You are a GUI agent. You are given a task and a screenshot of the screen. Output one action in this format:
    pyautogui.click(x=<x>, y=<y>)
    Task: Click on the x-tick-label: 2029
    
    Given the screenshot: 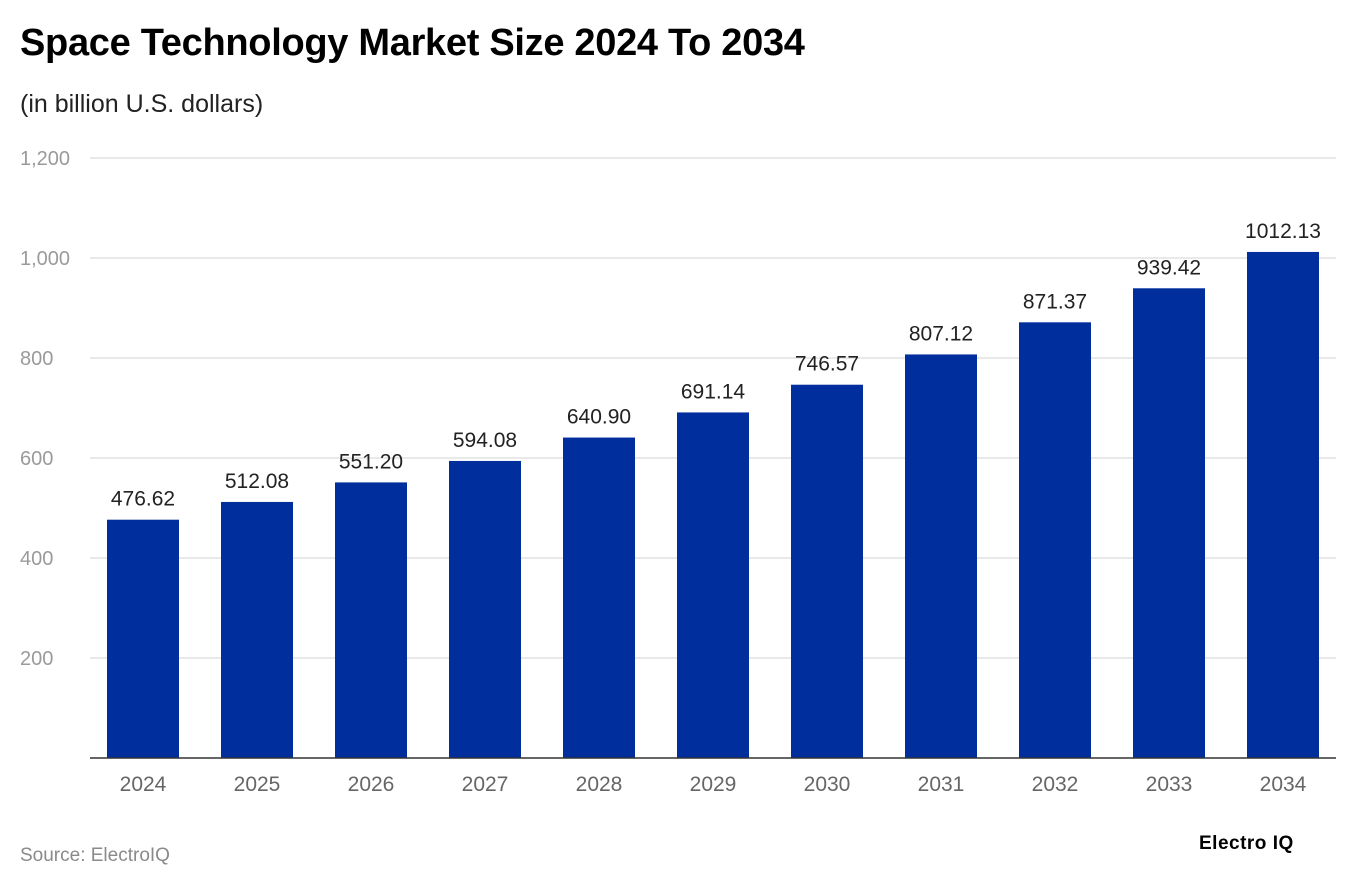 What is the action you would take?
    pyautogui.click(x=713, y=784)
    